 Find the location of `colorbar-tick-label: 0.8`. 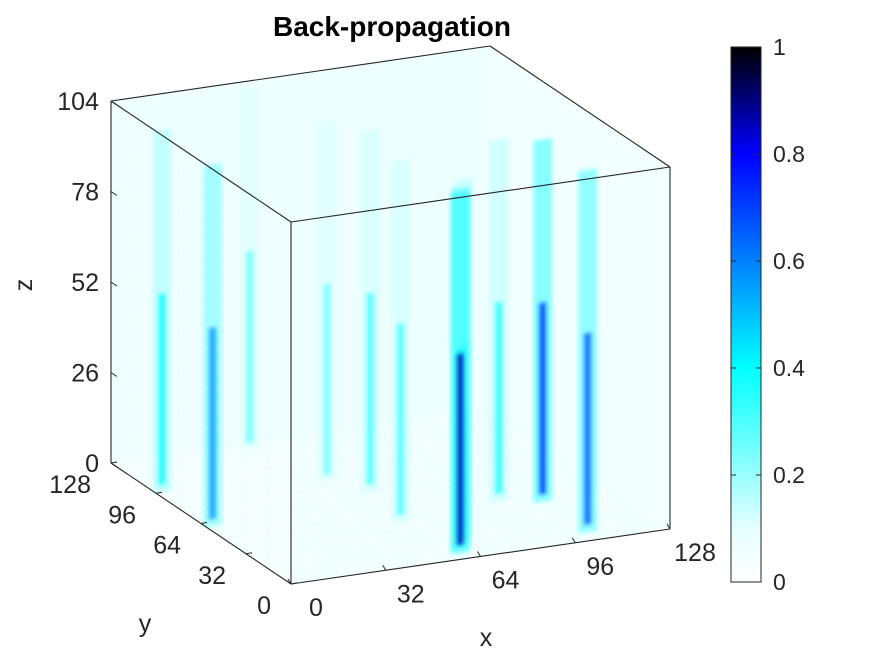

colorbar-tick-label: 0.8 is located at coordinates (789, 154).